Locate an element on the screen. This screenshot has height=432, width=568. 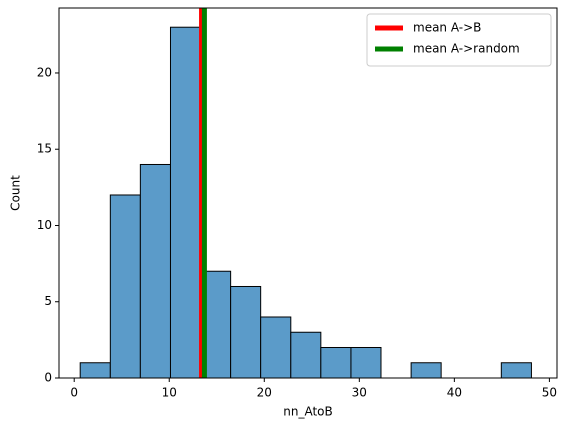
legend-label: mean A->random is located at coordinates (466, 49).